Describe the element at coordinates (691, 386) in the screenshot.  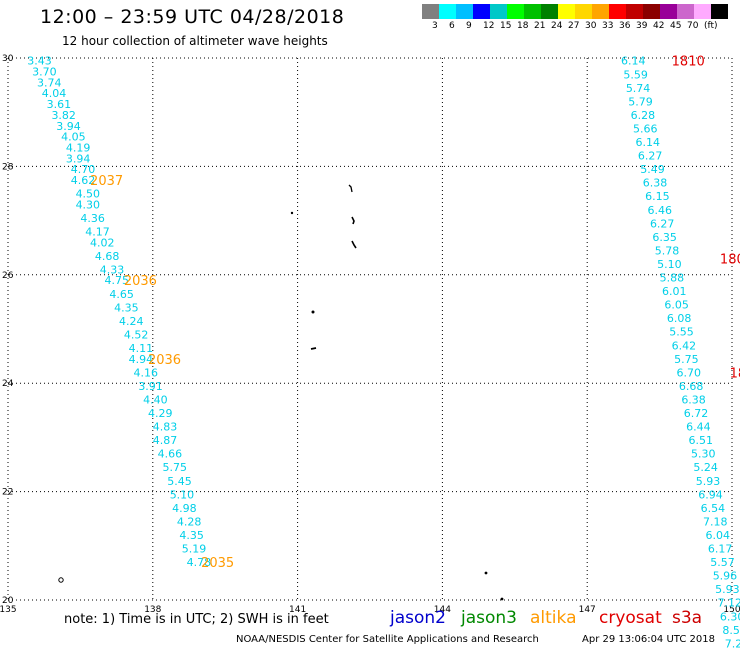
I see `wave-height-value: 6.68` at that location.